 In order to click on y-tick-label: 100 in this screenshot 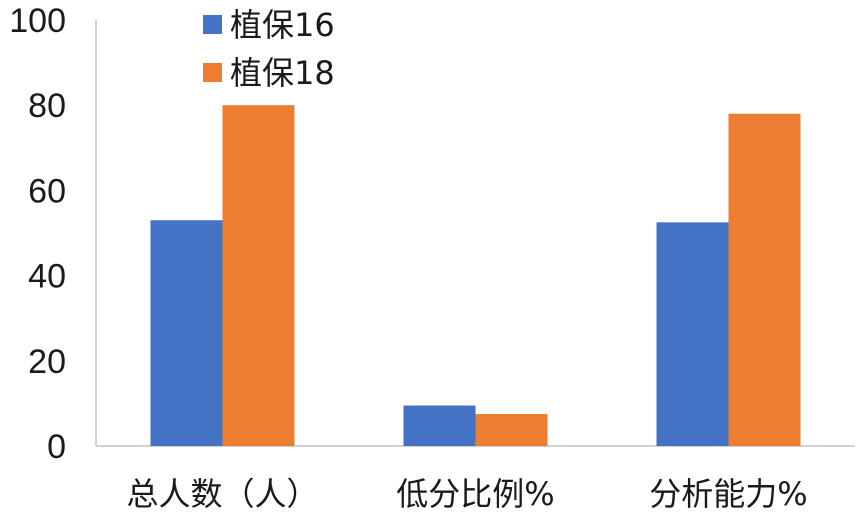, I will do `click(37, 21)`.